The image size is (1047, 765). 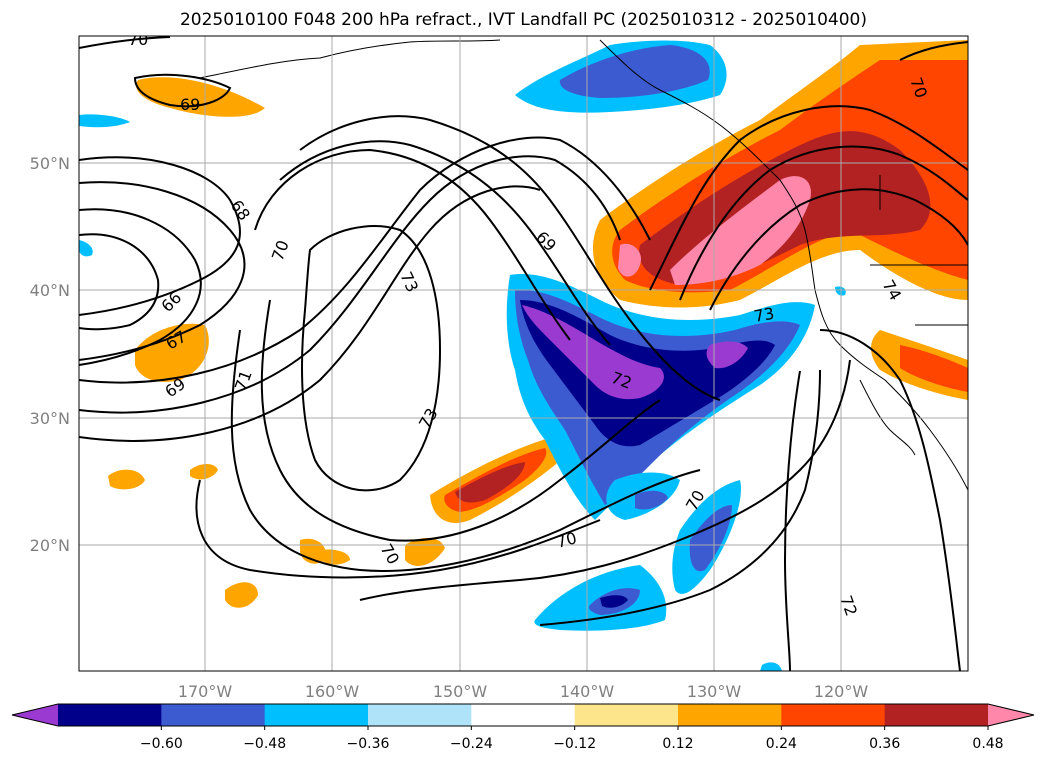 What do you see at coordinates (460, 691) in the screenshot?
I see `lon-label: 150°W` at bounding box center [460, 691].